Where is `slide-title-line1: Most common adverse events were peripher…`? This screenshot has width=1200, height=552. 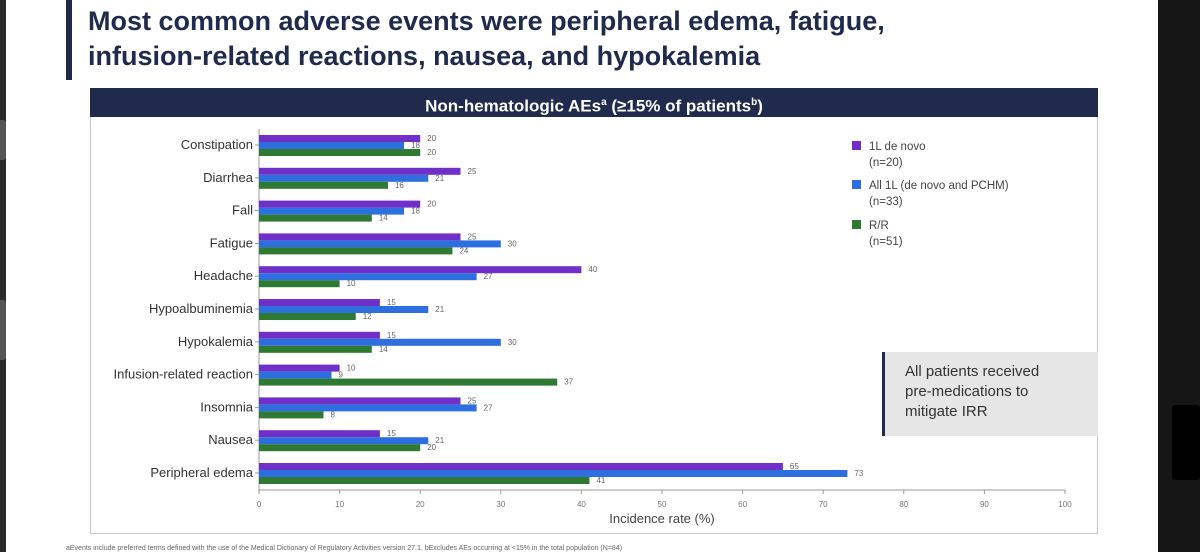
slide-title-line1: Most common adverse events were peripher… is located at coordinates (486, 21).